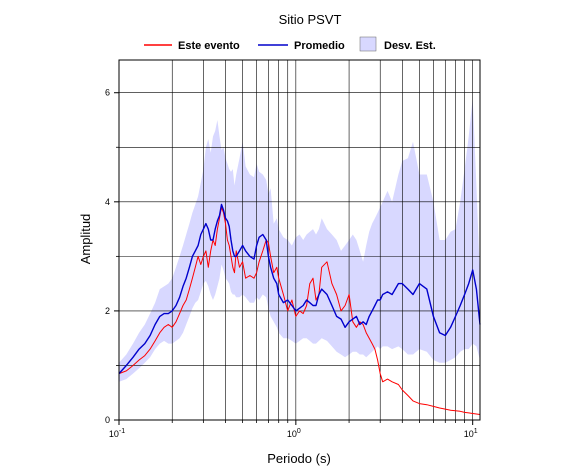 This screenshot has width=586, height=475. What do you see at coordinates (319, 46) in the screenshot?
I see `legend-label-promedio: Promedio` at bounding box center [319, 46].